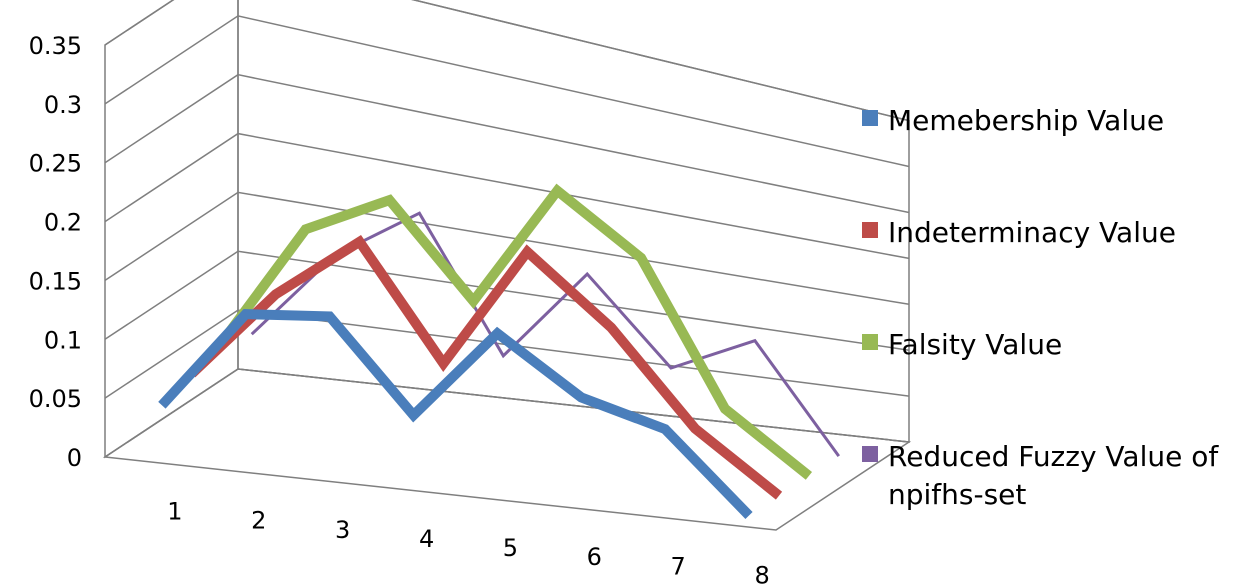  What do you see at coordinates (63, 340) in the screenshot?
I see `y-tick-label: 0.1` at bounding box center [63, 340].